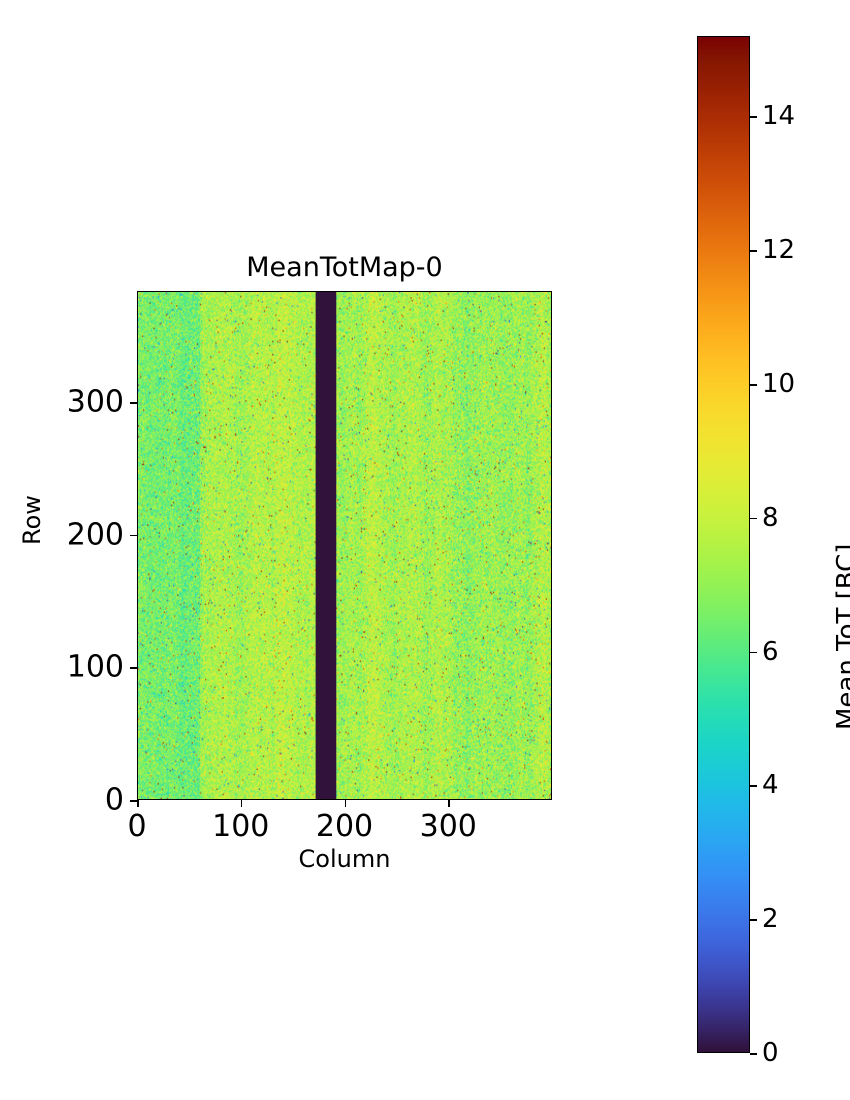 This screenshot has height=1100, width=850. I want to click on y-tick-label: 0, so click(114, 800).